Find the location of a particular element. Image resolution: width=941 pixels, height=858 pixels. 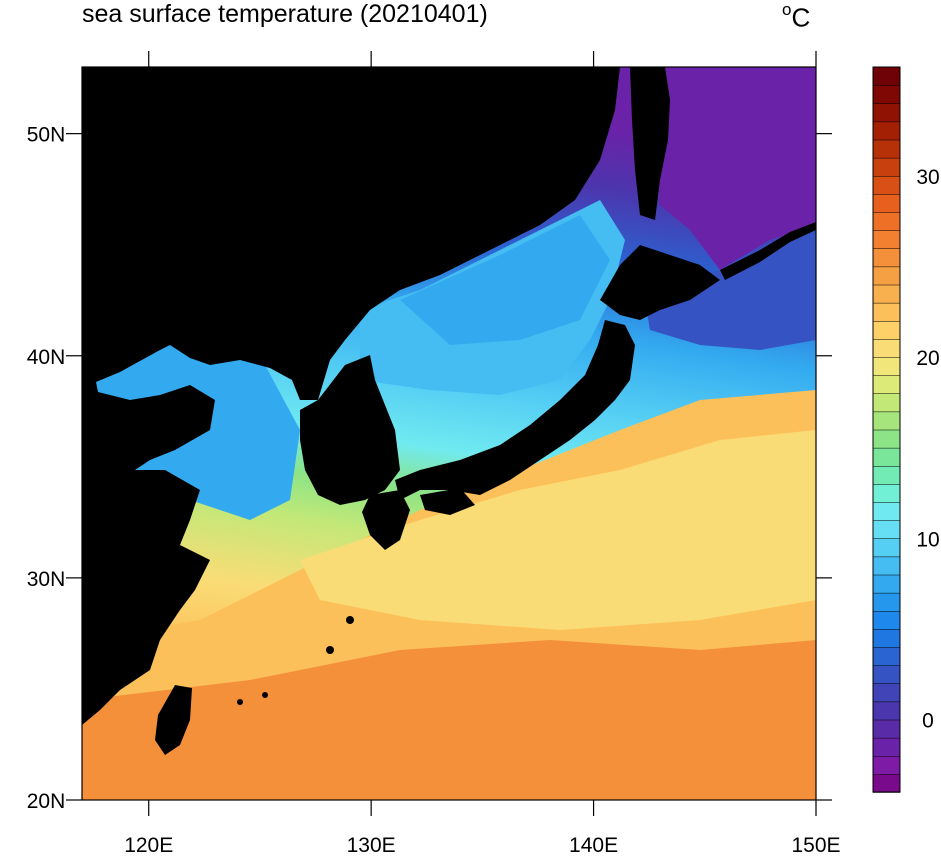

colorbar-label: 20 is located at coordinates (927, 358).